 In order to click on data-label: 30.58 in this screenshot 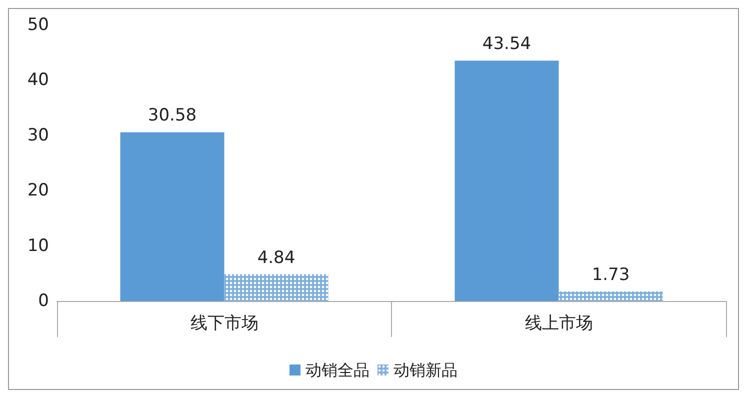, I will do `click(172, 116)`.